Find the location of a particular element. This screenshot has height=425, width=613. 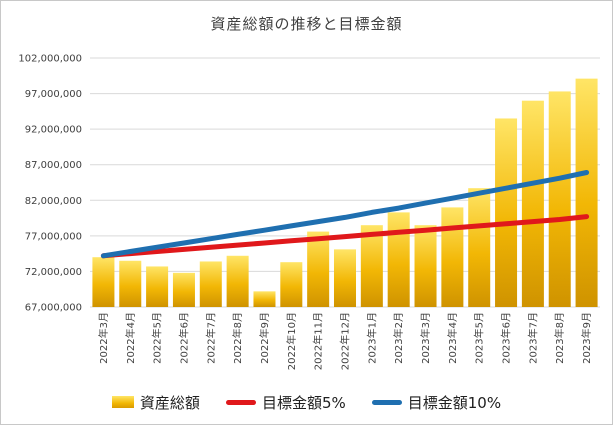

x-tick-label: 2022年12月 is located at coordinates (345, 341).